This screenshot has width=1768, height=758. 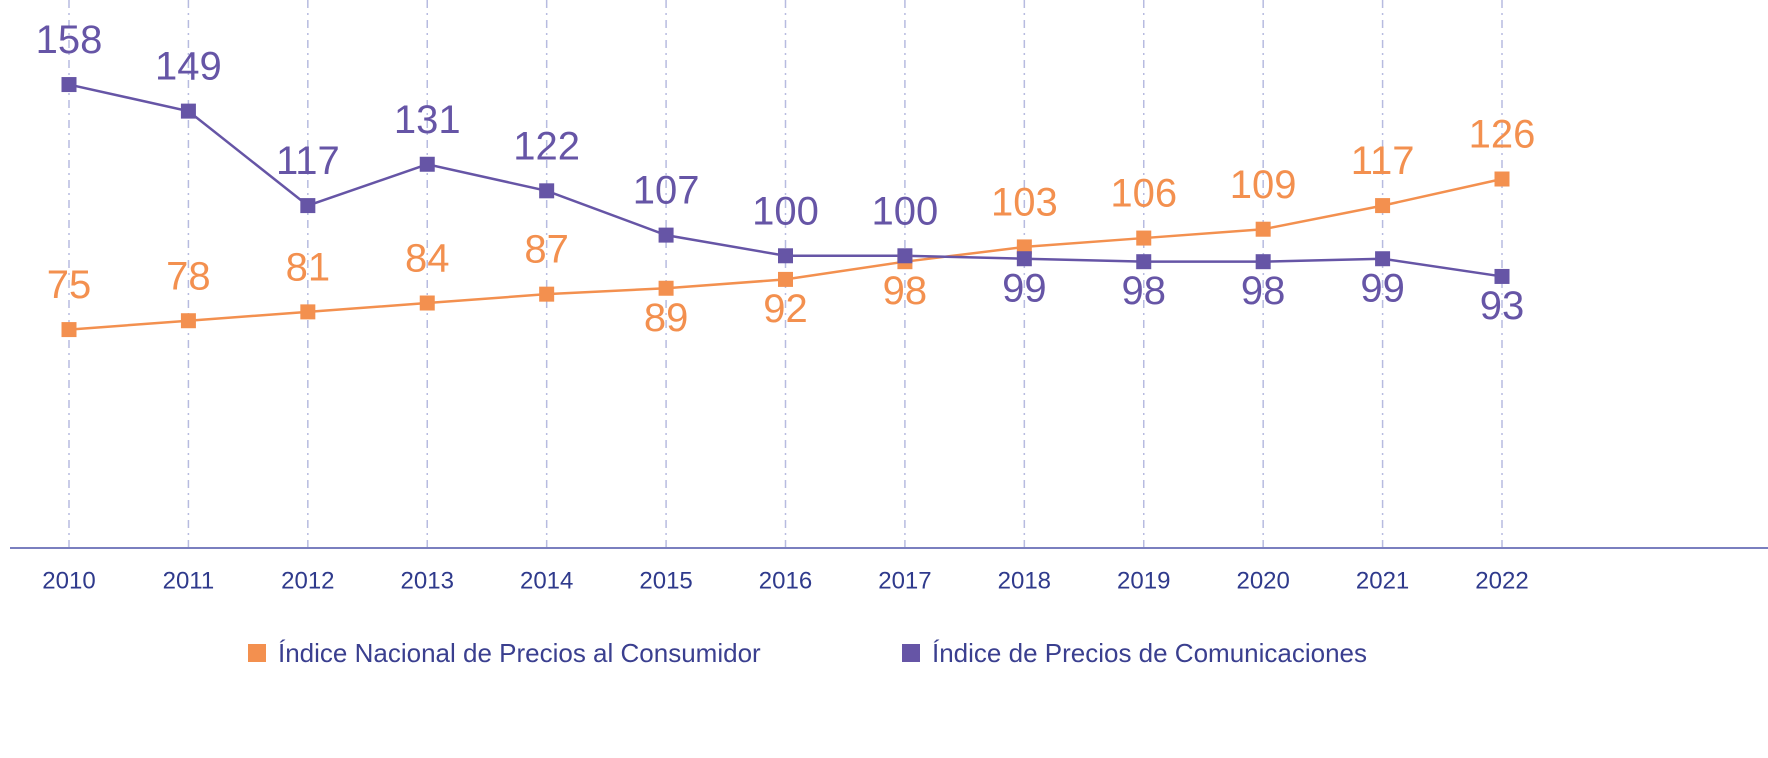 What do you see at coordinates (307, 580) in the screenshot?
I see `x-tick-label: 2012` at bounding box center [307, 580].